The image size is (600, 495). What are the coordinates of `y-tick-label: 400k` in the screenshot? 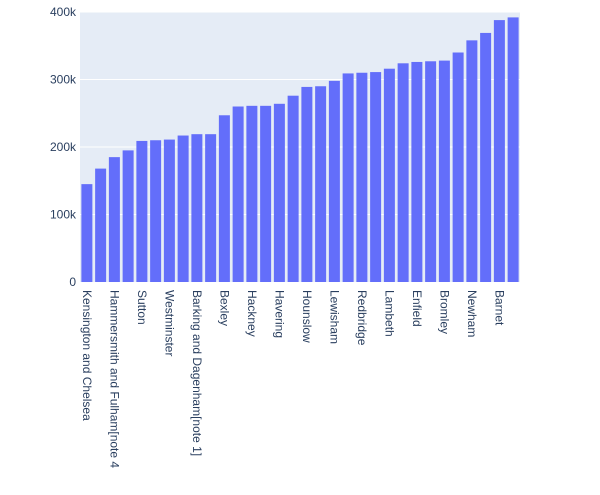 It's located at (63, 12).